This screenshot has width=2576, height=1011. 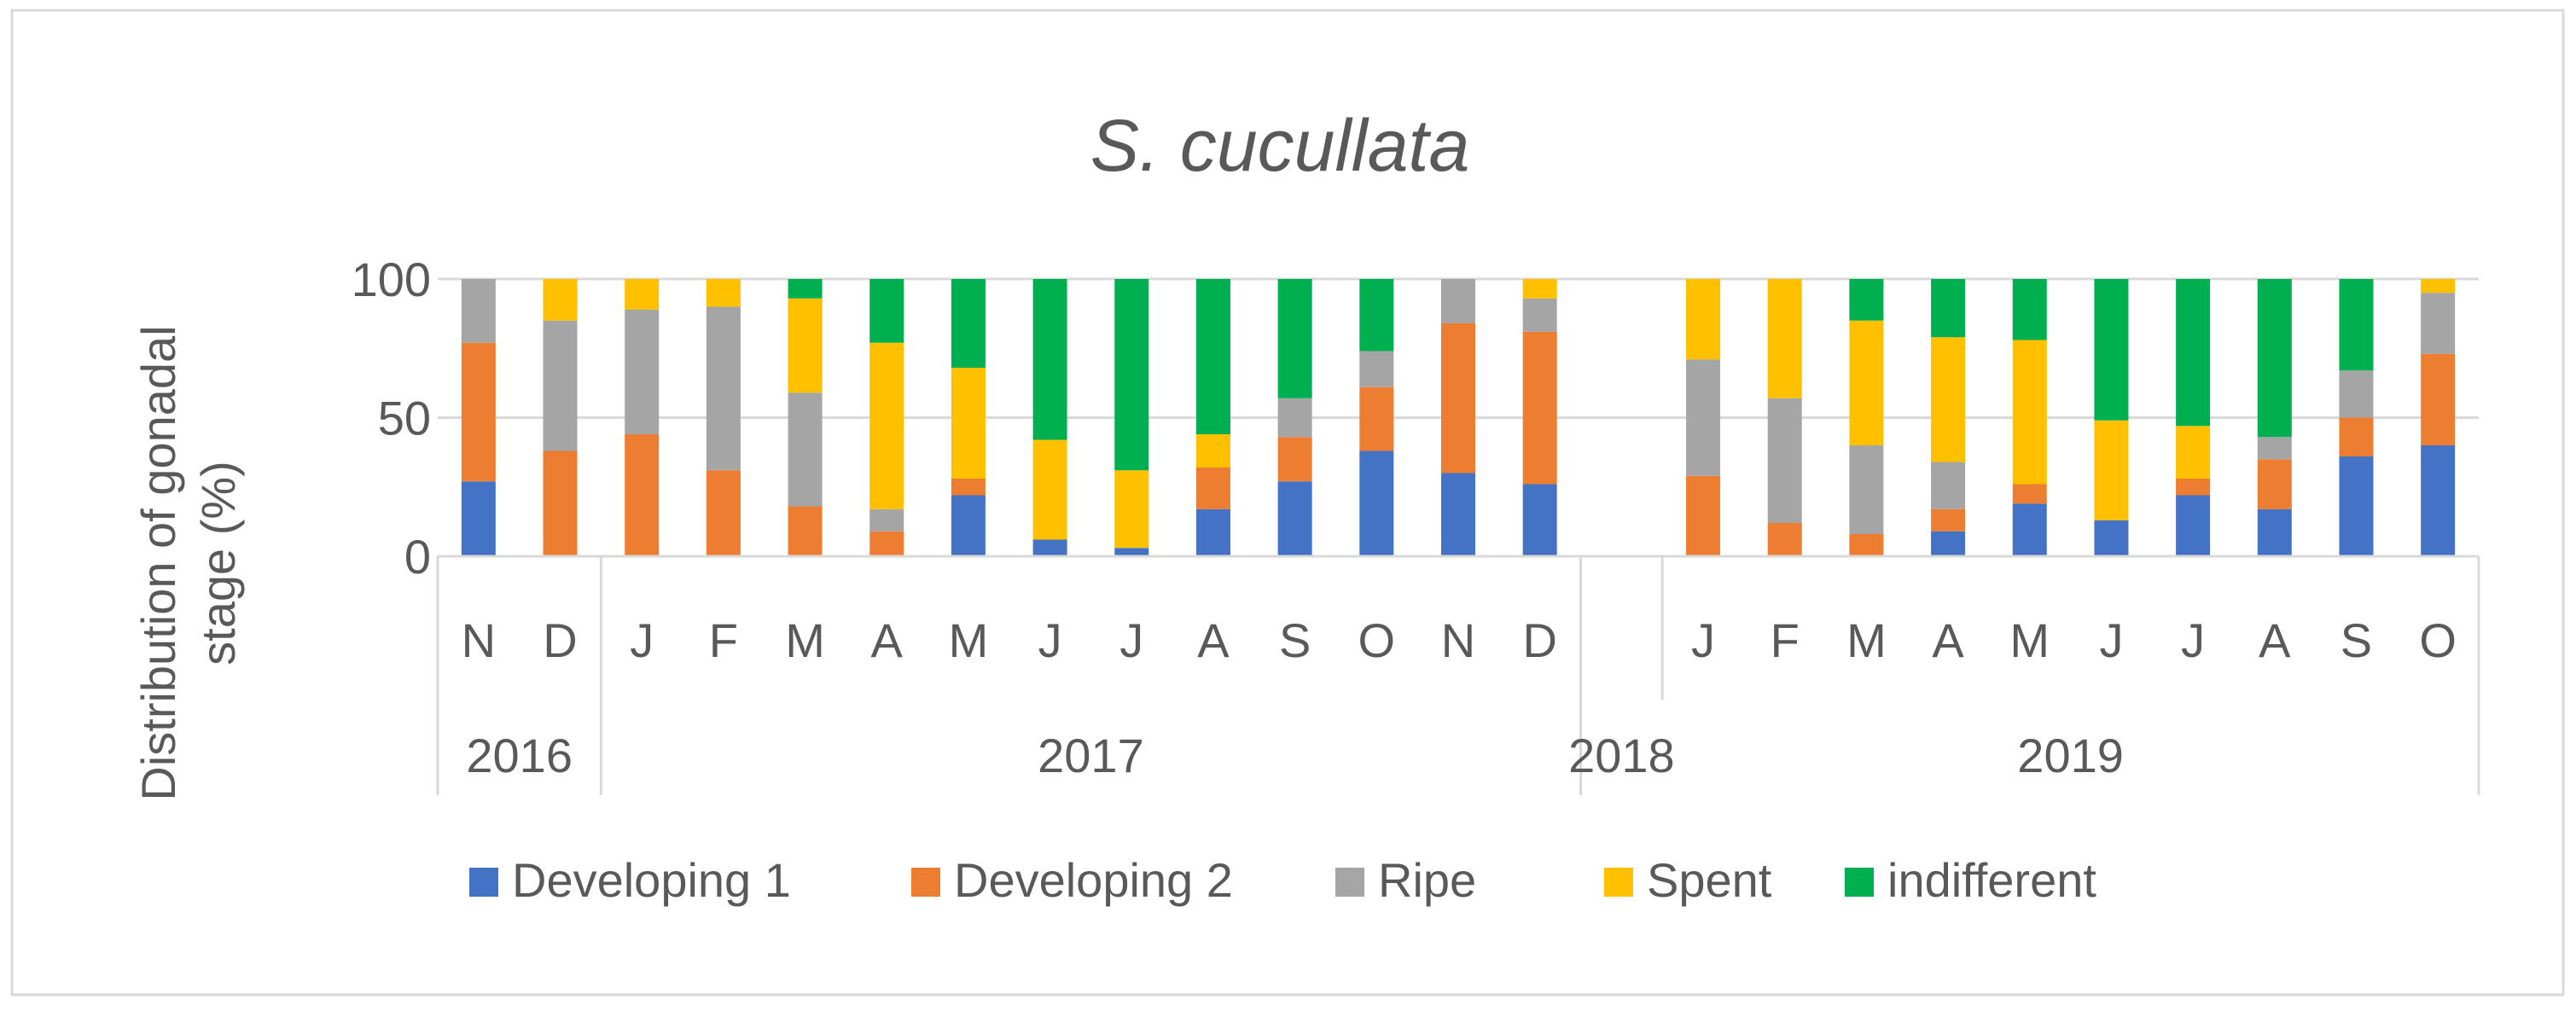 I want to click on legend-item-developing-1: Developing 1, so click(x=630, y=880).